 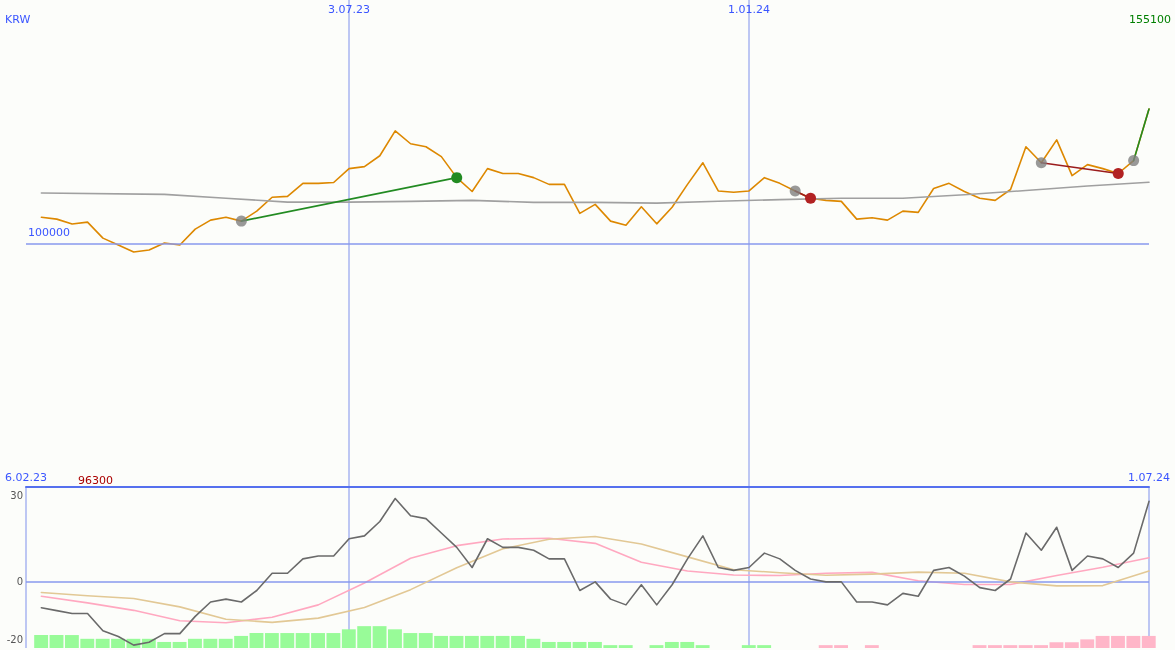 What do you see at coordinates (14, 639) in the screenshot?
I see `y-tick-label: -20` at bounding box center [14, 639].